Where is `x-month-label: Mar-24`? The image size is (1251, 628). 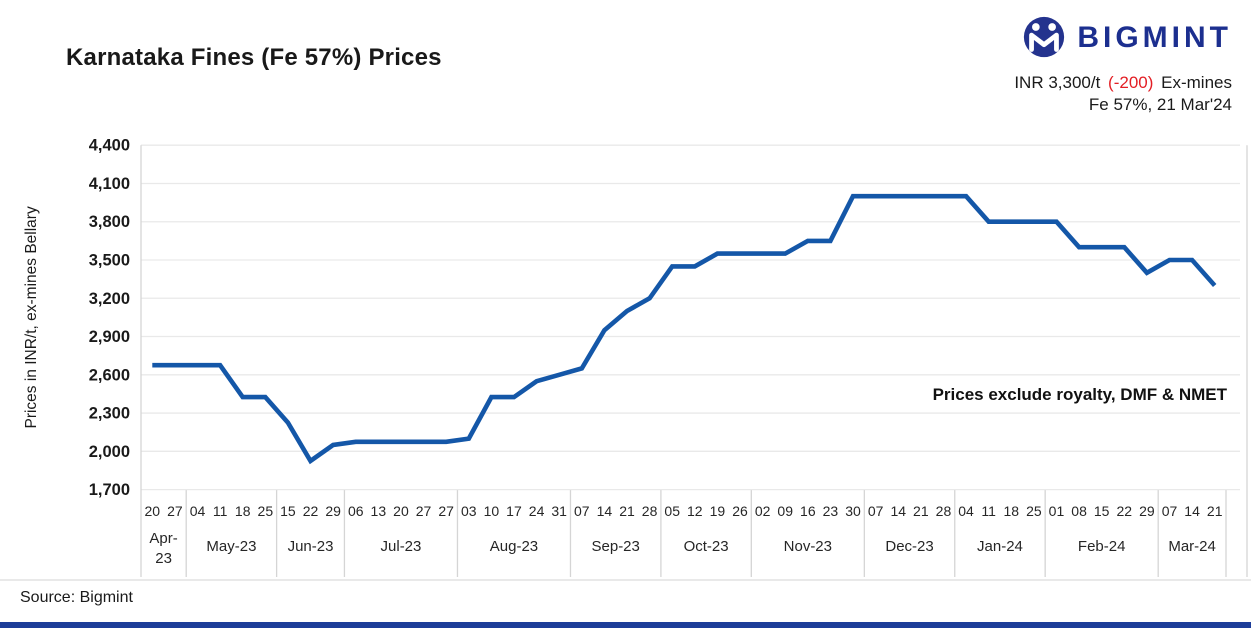
x-month-label: Mar-24 is located at coordinates (1192, 546).